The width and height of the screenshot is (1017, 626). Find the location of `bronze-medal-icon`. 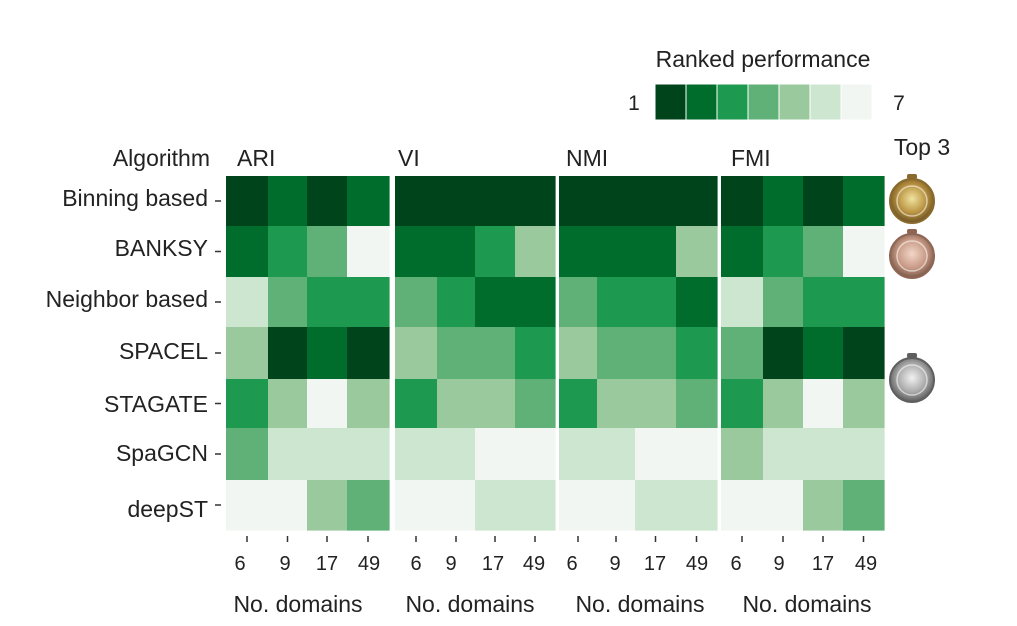

bronze-medal-icon is located at coordinates (912, 254).